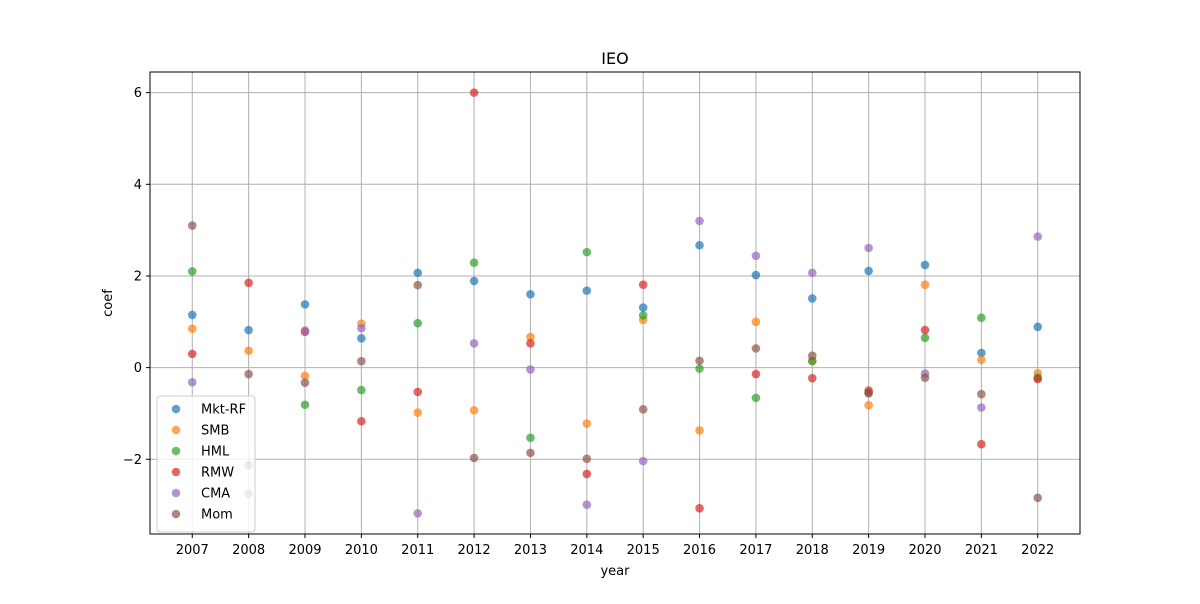  I want to click on x-axis-label: year, so click(615, 571).